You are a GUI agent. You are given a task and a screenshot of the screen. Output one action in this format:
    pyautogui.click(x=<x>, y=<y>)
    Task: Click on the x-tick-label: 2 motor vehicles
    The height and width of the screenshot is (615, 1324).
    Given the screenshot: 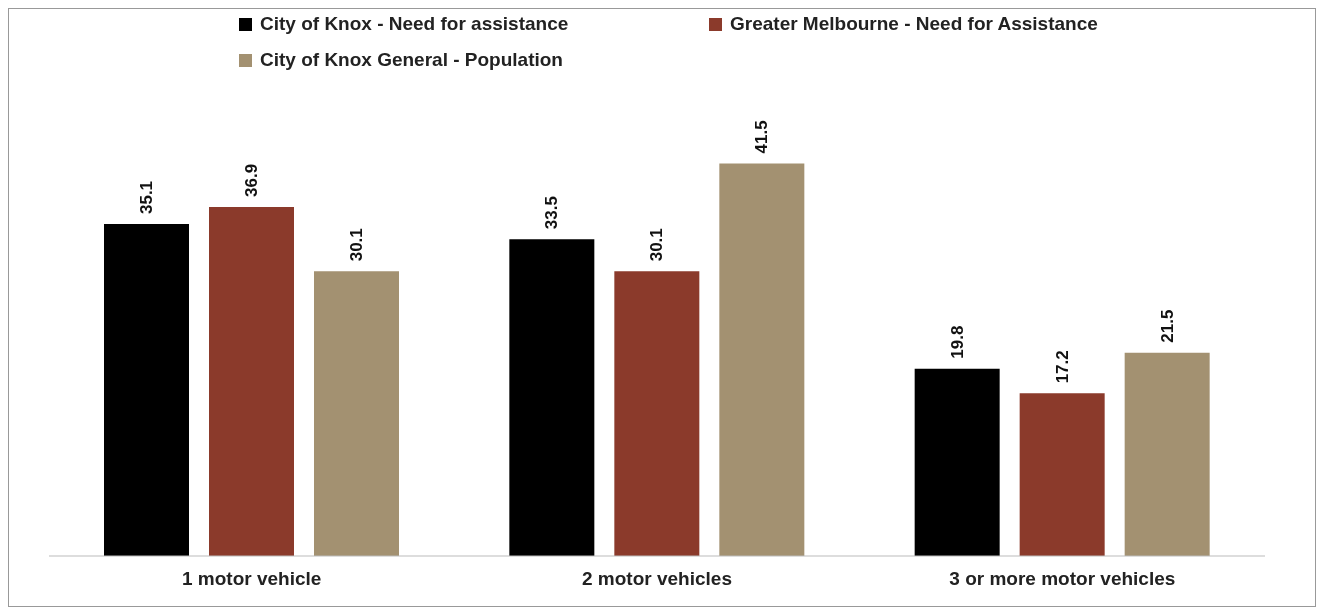 What is the action you would take?
    pyautogui.click(x=657, y=579)
    